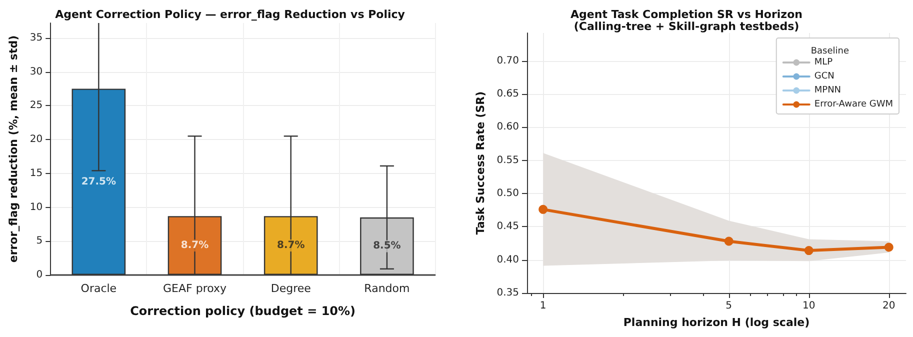 The image size is (913, 337). What do you see at coordinates (243, 311) in the screenshot?
I see `x-axis-title: Correction policy (budget = 10%)` at bounding box center [243, 311].